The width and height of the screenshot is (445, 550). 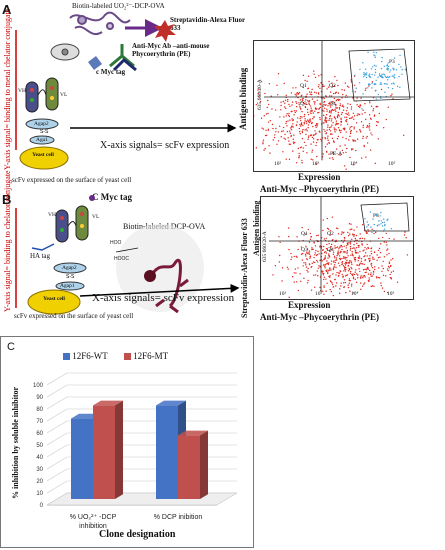 What do you see at coordinates (150, 276) in the screenshot?
I see `biotin-dot-icon` at bounding box center [150, 276].